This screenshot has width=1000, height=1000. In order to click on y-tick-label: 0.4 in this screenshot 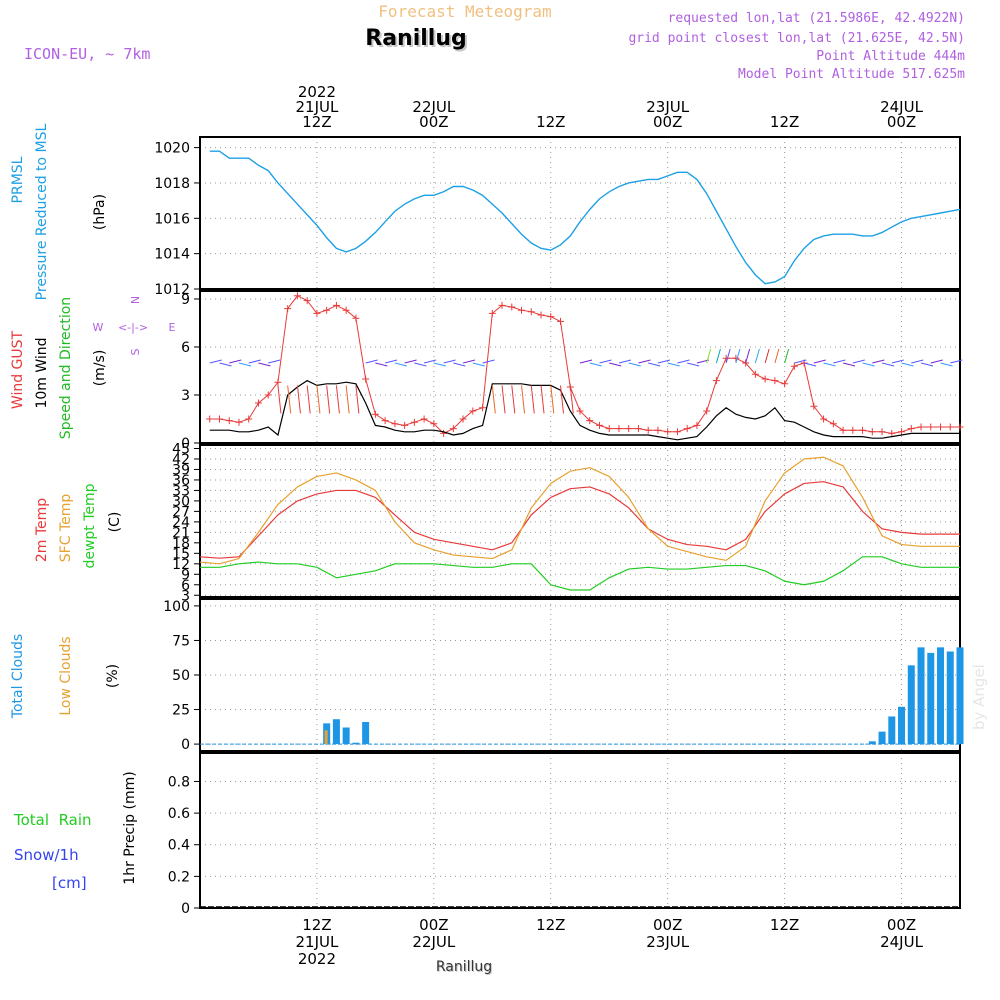, I will do `click(179, 846)`.